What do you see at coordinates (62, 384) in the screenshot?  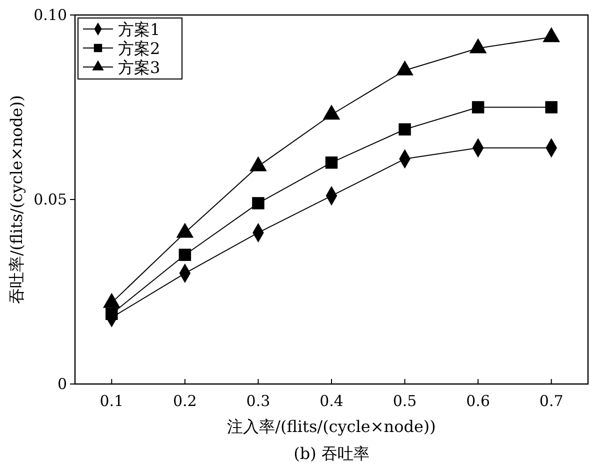 I see `y-tick-label: 0` at bounding box center [62, 384].